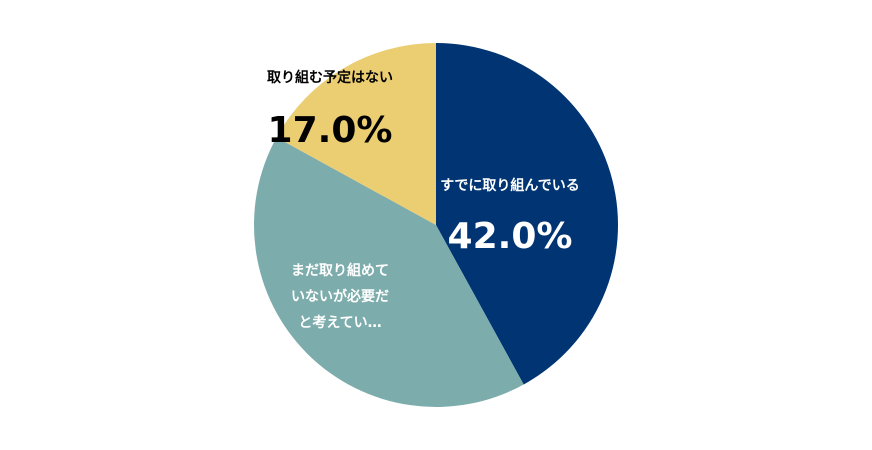  Describe the element at coordinates (330, 130) in the screenshot. I see `slice-value-label-2: 17.0%` at that location.